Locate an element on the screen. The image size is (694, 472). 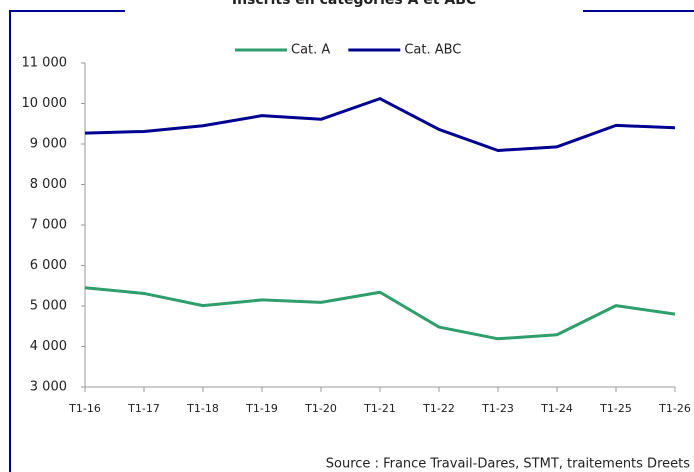
y-tick-label: 8 000 is located at coordinates (48, 184).